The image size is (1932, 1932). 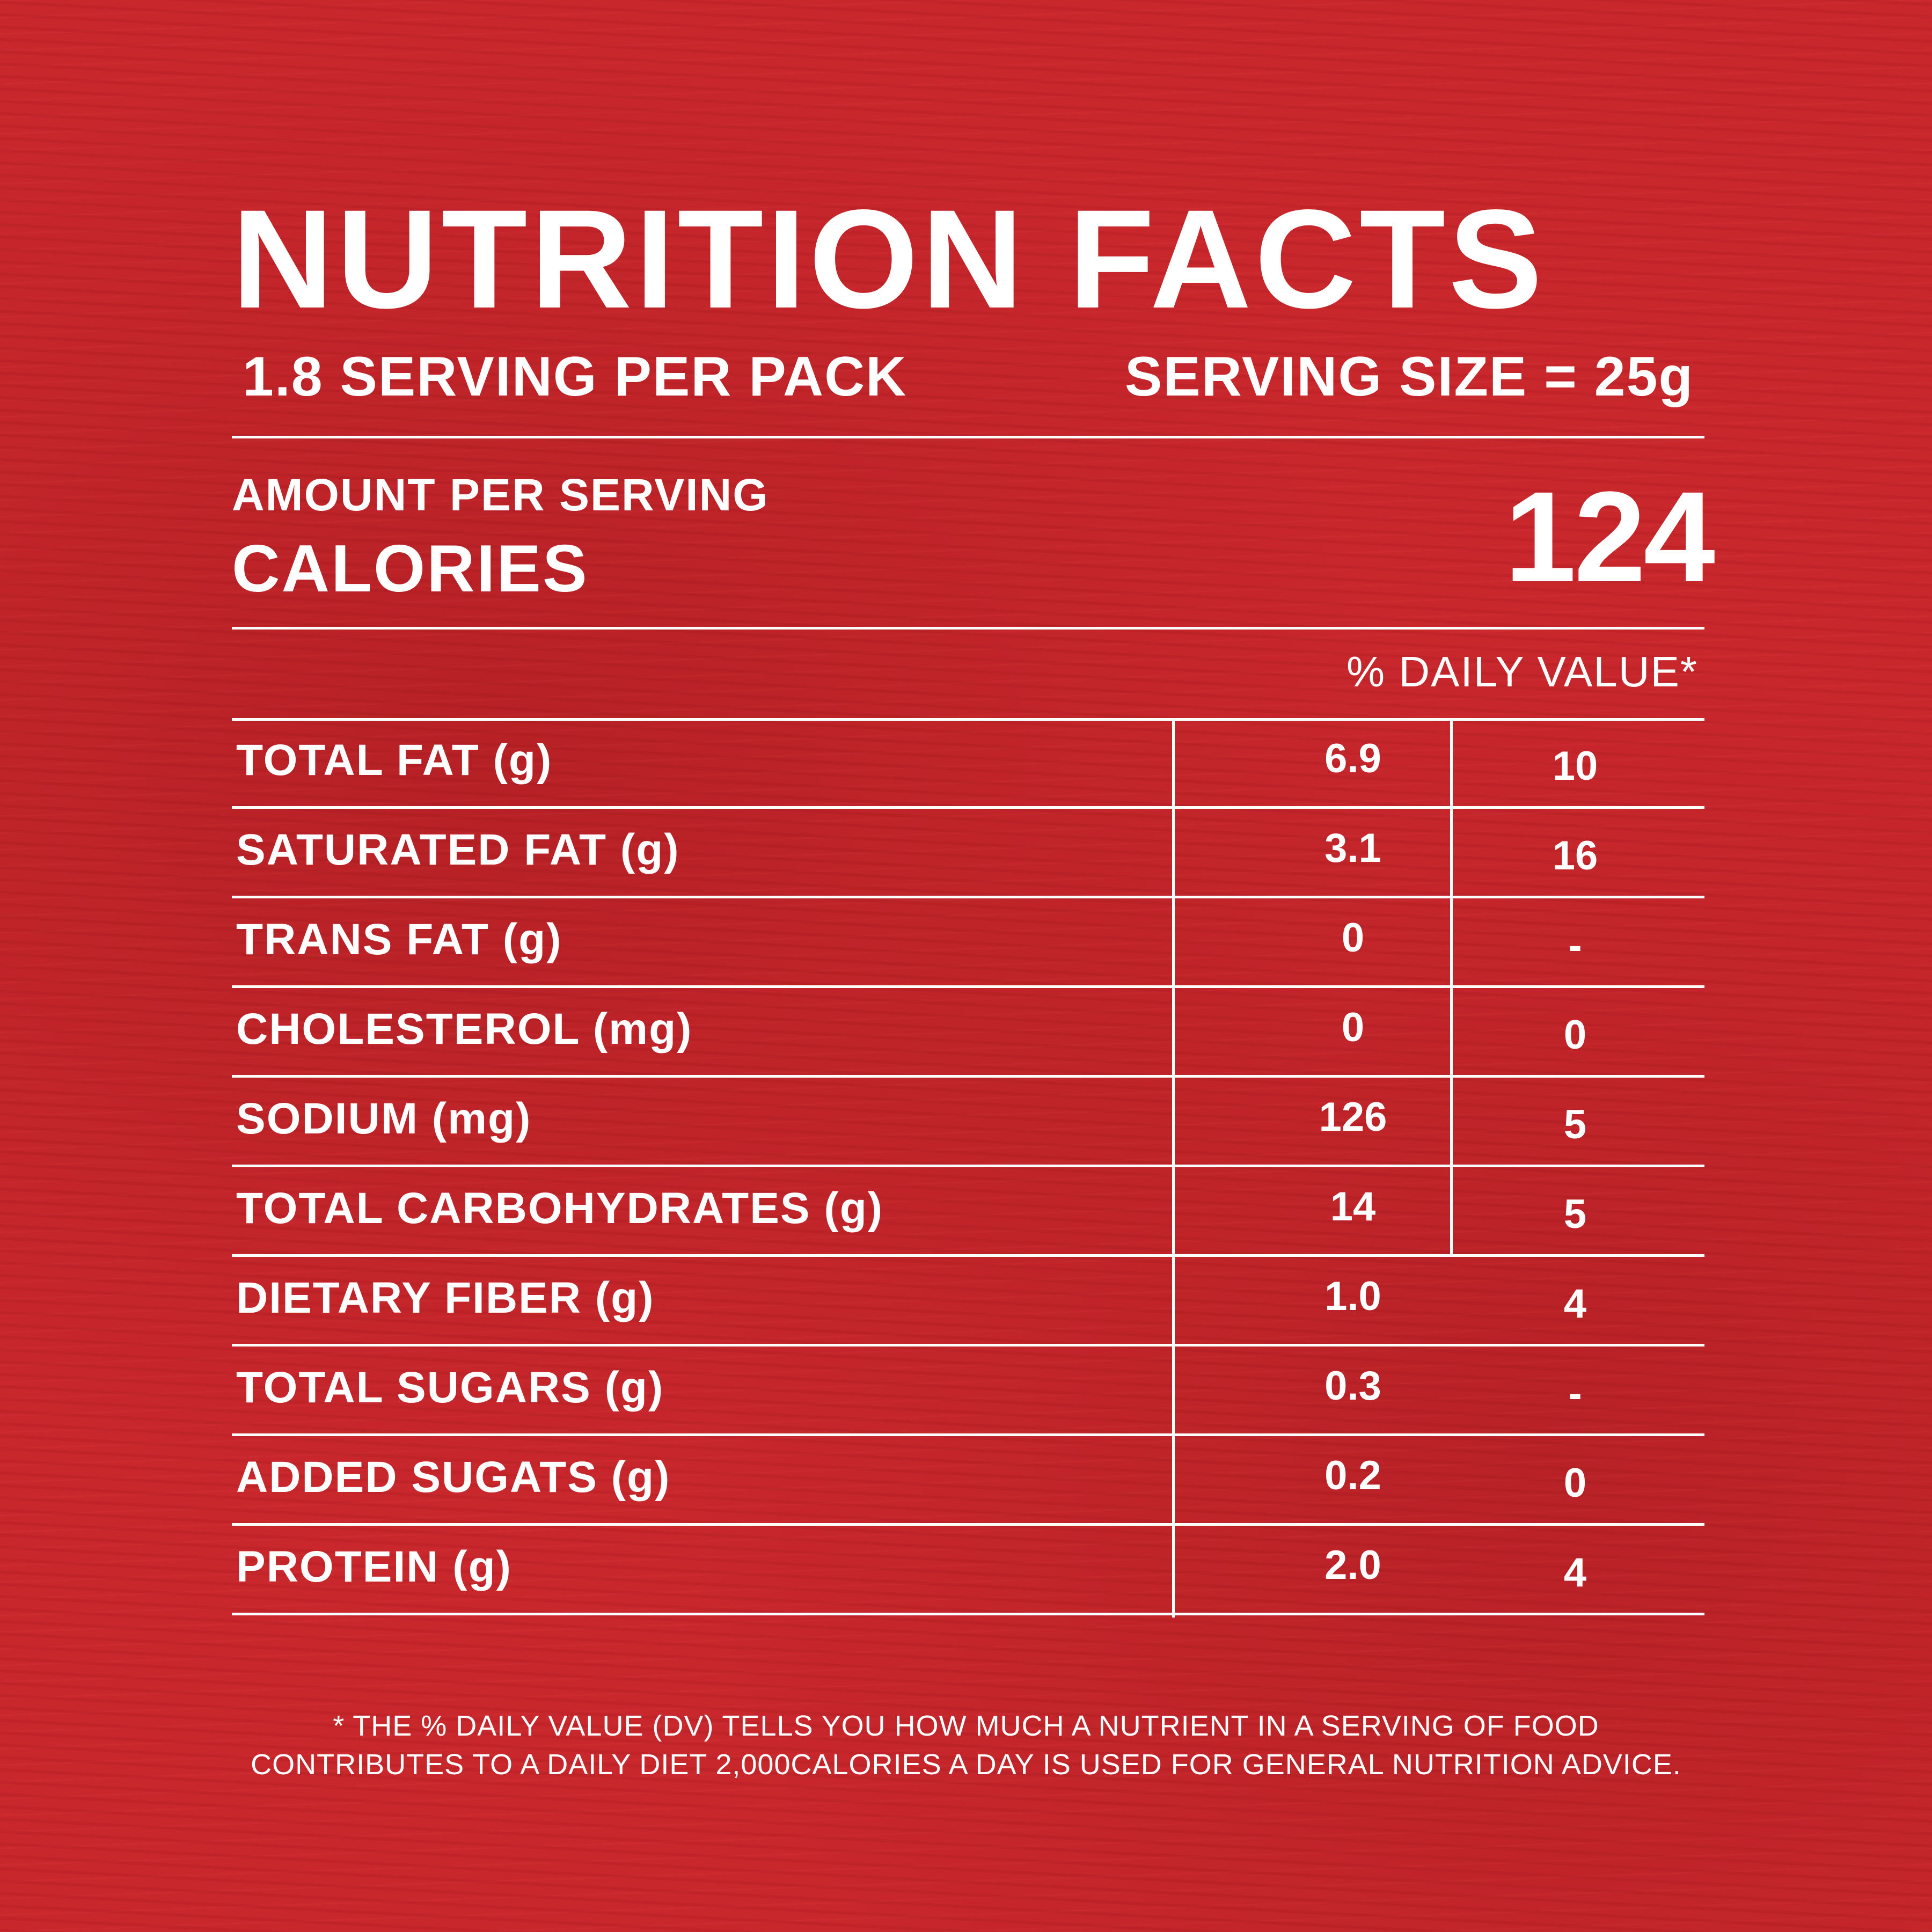 I want to click on nutrient-label: ADDED SUGATS (g), so click(x=453, y=1477).